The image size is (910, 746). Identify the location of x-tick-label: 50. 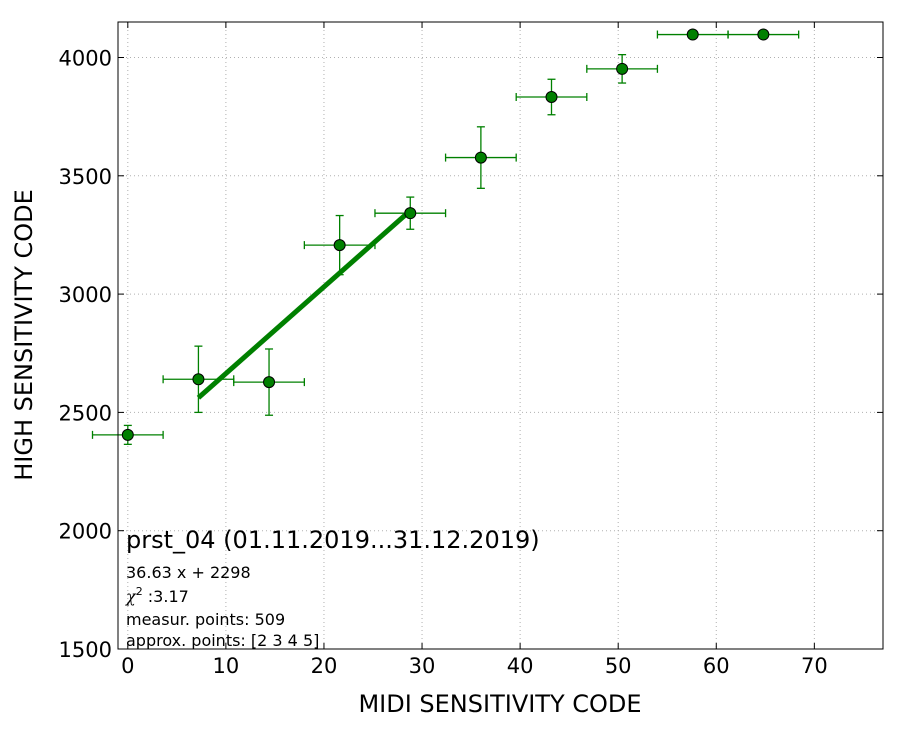
(618, 666).